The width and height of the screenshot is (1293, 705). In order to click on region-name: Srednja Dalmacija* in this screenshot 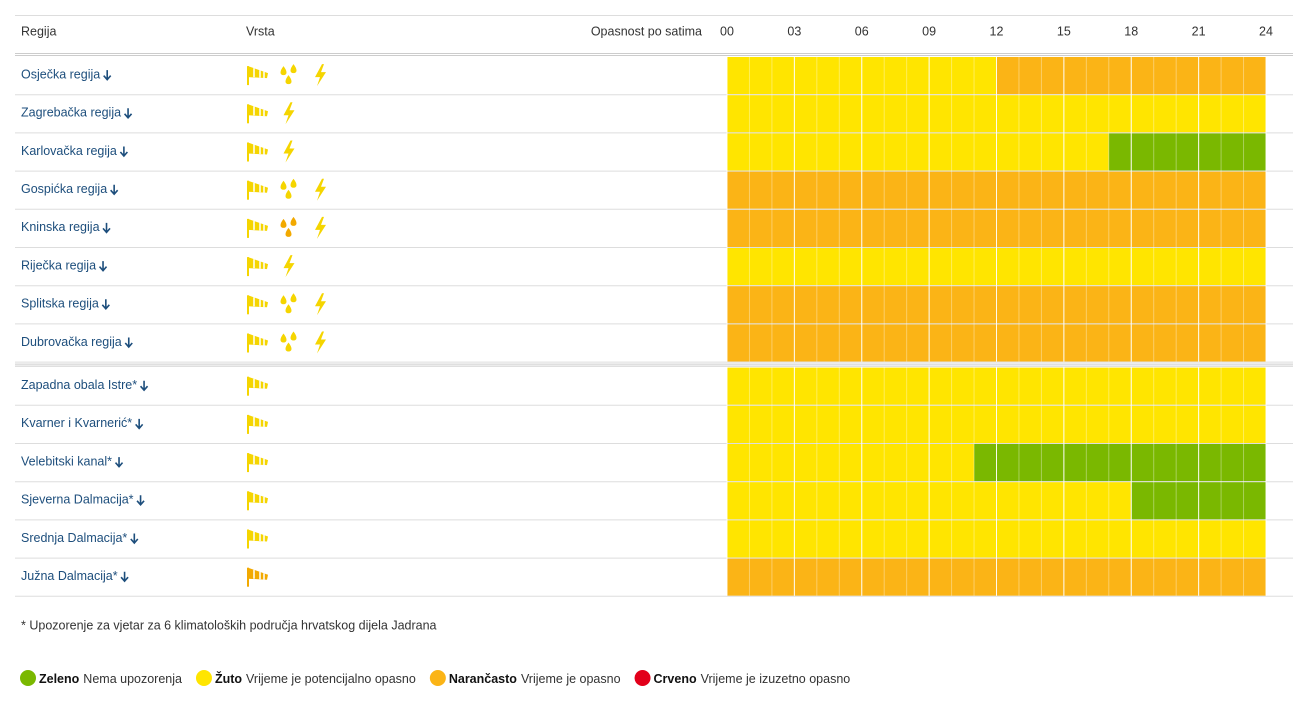, I will do `click(74, 538)`.